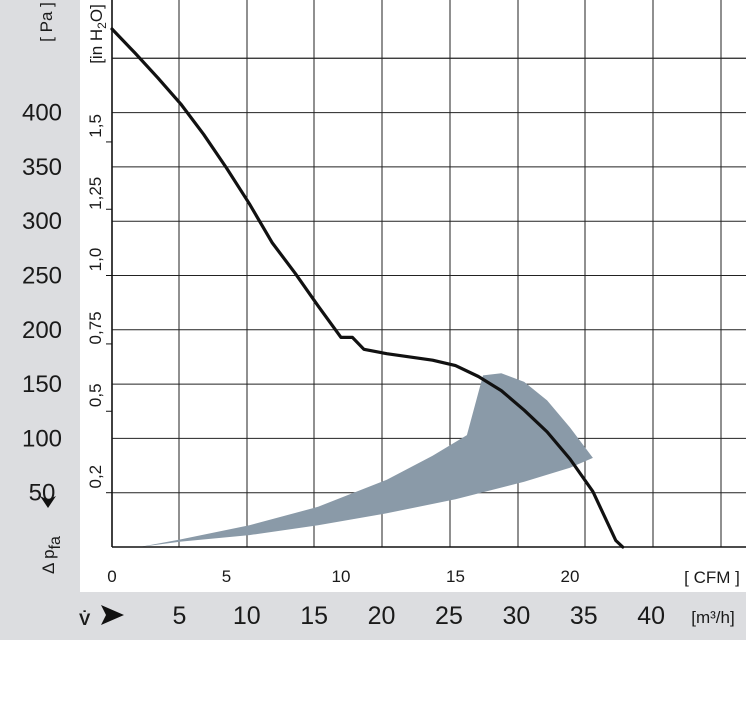  Describe the element at coordinates (712, 577) in the screenshot. I see `cfm-unit-label: [ CFM ]` at that location.